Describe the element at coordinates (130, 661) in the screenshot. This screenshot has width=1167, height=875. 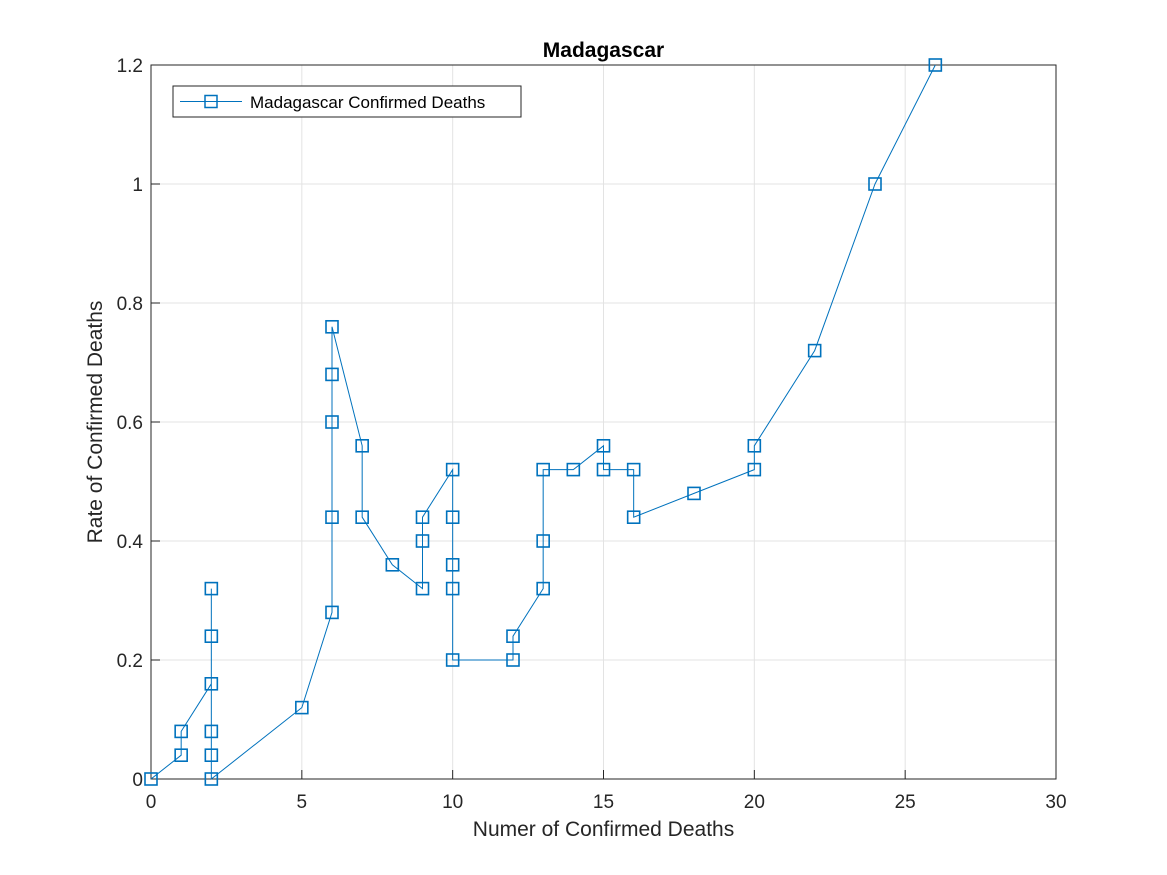
I see `y-tick-label: 0.2` at that location.